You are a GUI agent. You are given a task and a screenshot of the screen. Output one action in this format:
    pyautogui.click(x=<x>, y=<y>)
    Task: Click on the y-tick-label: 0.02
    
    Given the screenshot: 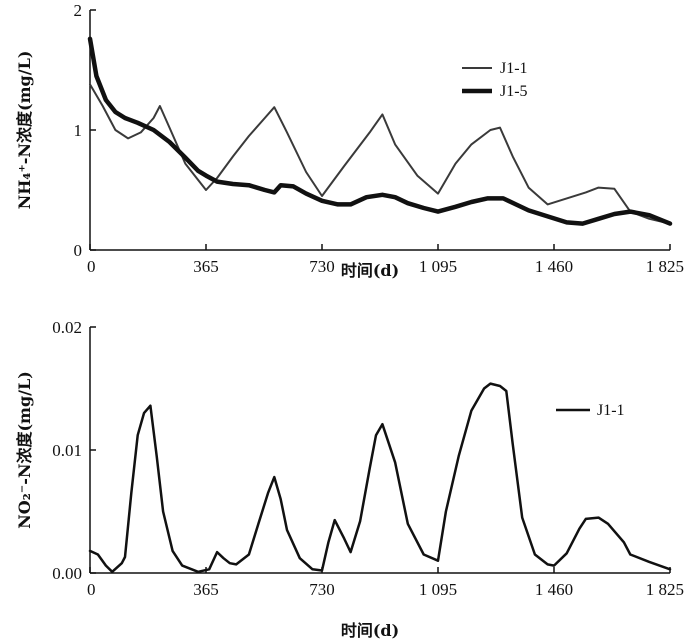 What is the action you would take?
    pyautogui.click(x=67, y=327)
    